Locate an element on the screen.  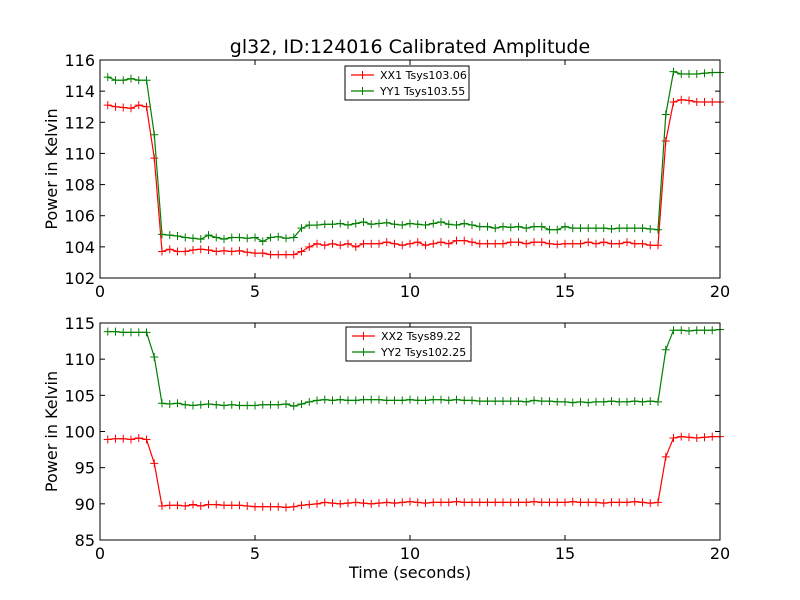
y-tick-label: 110 is located at coordinates (79, 153).